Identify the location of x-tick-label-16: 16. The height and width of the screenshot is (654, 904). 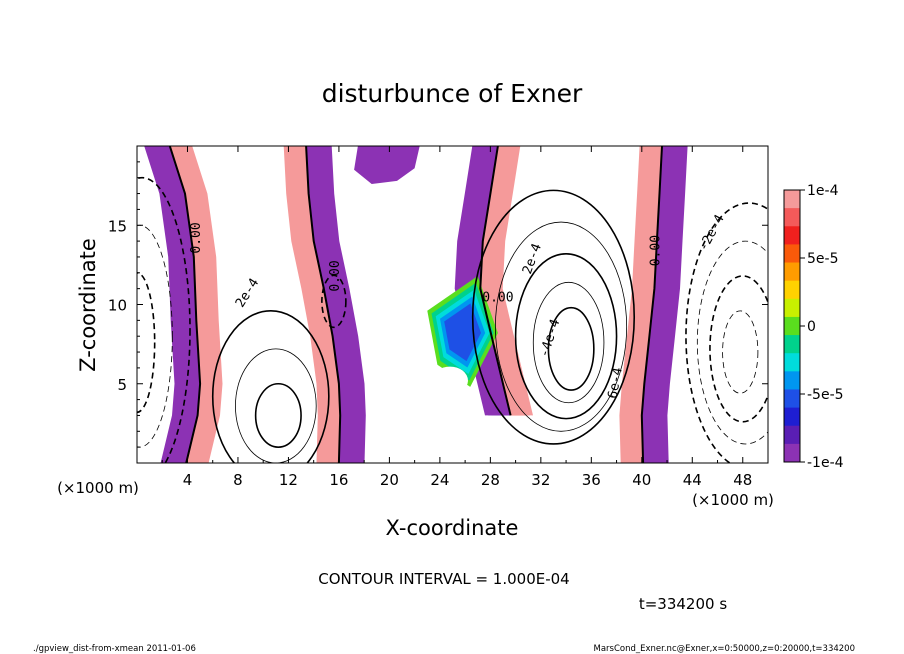
(338, 480).